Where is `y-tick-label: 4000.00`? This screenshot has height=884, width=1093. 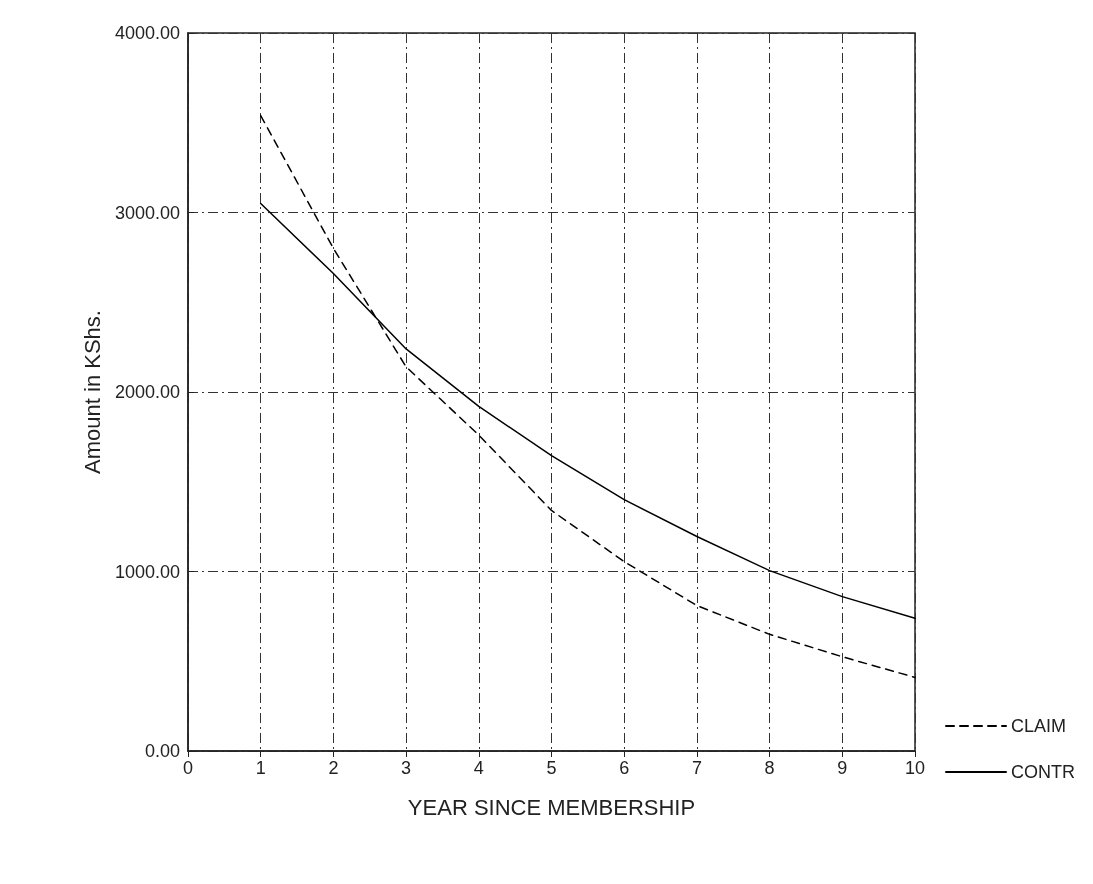 y-tick-label: 4000.00 is located at coordinates (147, 33).